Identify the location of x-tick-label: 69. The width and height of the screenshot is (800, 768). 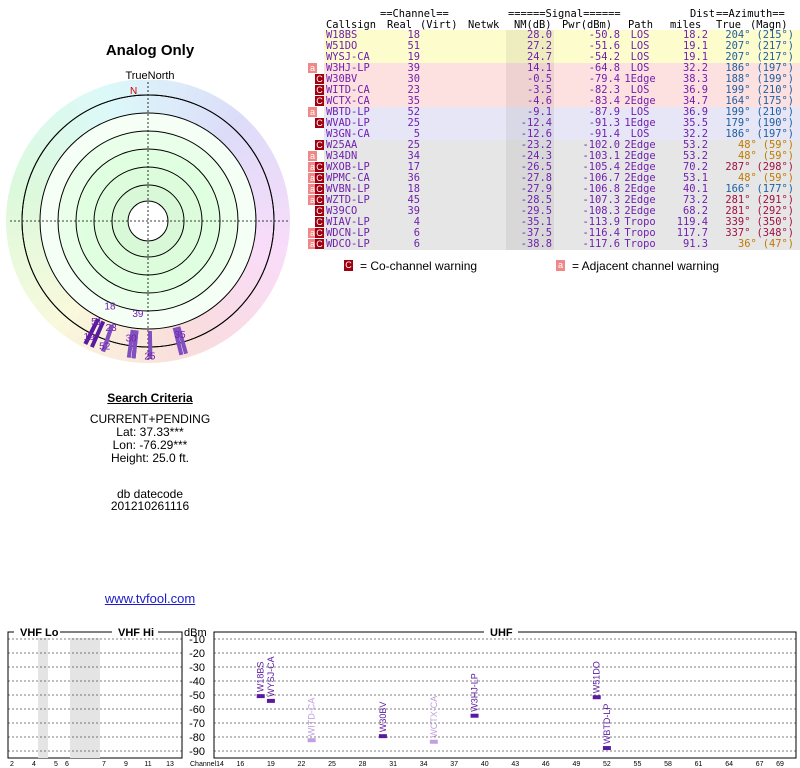
(780, 764).